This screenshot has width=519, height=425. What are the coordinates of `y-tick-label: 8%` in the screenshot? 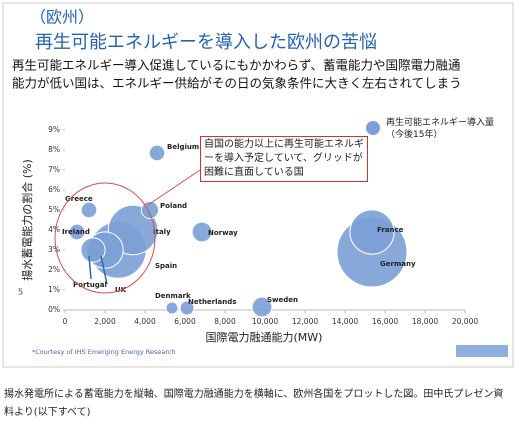 It's located at (54, 149).